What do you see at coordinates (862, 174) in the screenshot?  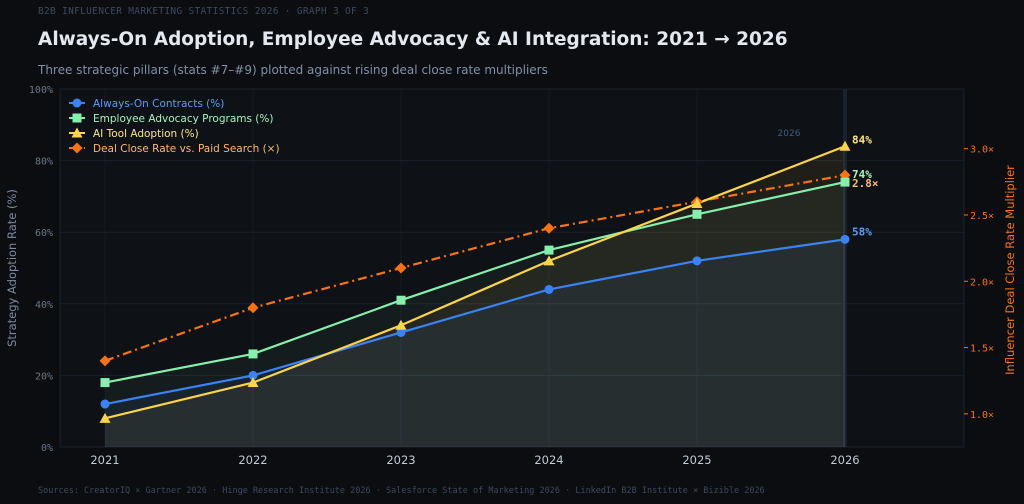 I see `advocacy-end-label: 74%` at bounding box center [862, 174].